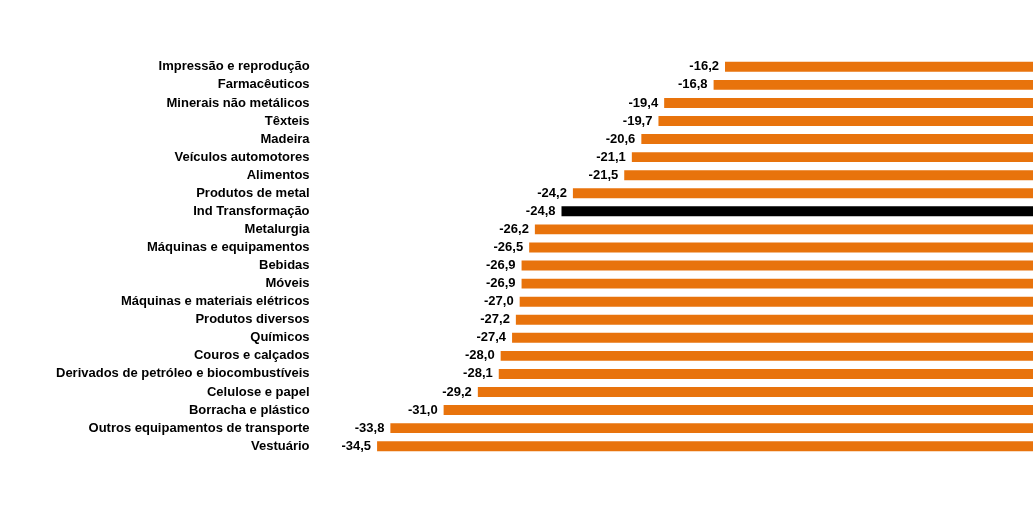 The width and height of the screenshot is (1033, 513). I want to click on data-label: -16,8, so click(692, 84).